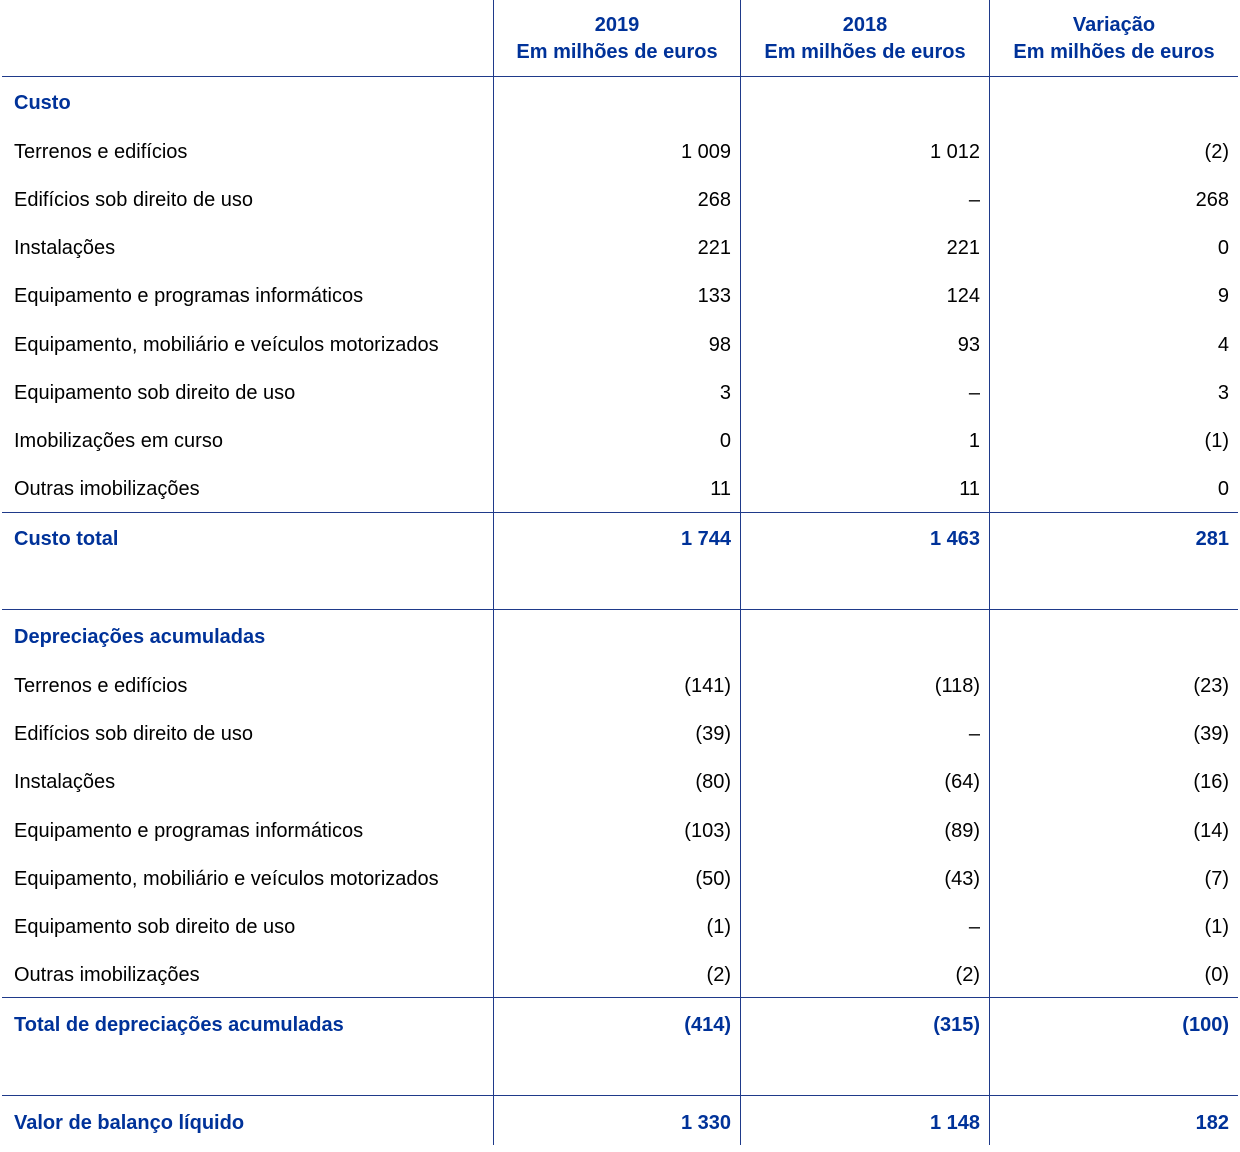 The image size is (1240, 1152). I want to click on total-2019: 1 744, so click(705, 539).